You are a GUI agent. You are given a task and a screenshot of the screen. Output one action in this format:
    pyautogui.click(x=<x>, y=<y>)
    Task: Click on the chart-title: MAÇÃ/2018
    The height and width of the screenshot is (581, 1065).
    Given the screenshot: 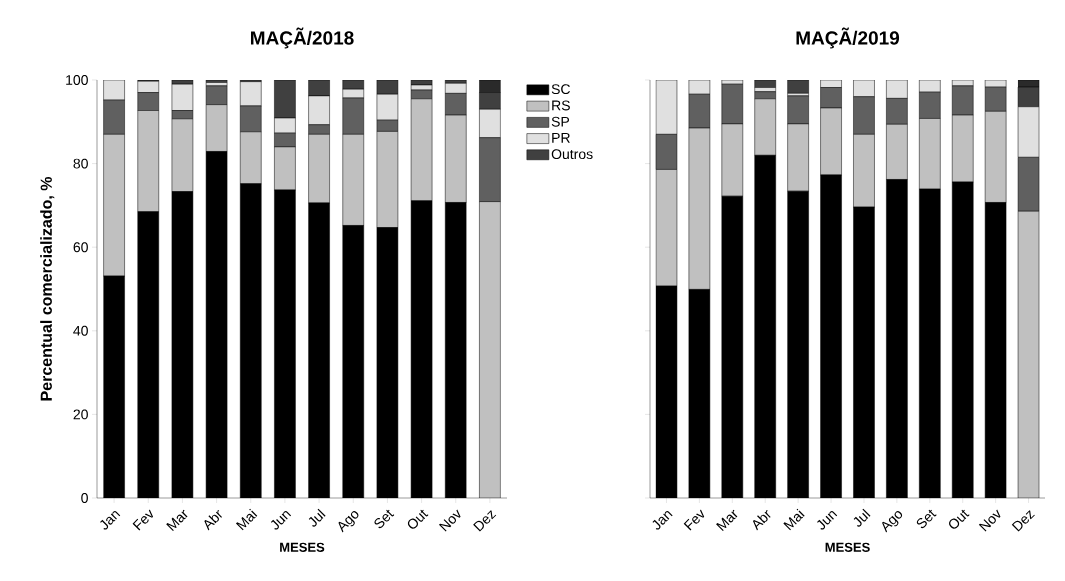 What is the action you would take?
    pyautogui.click(x=302, y=38)
    